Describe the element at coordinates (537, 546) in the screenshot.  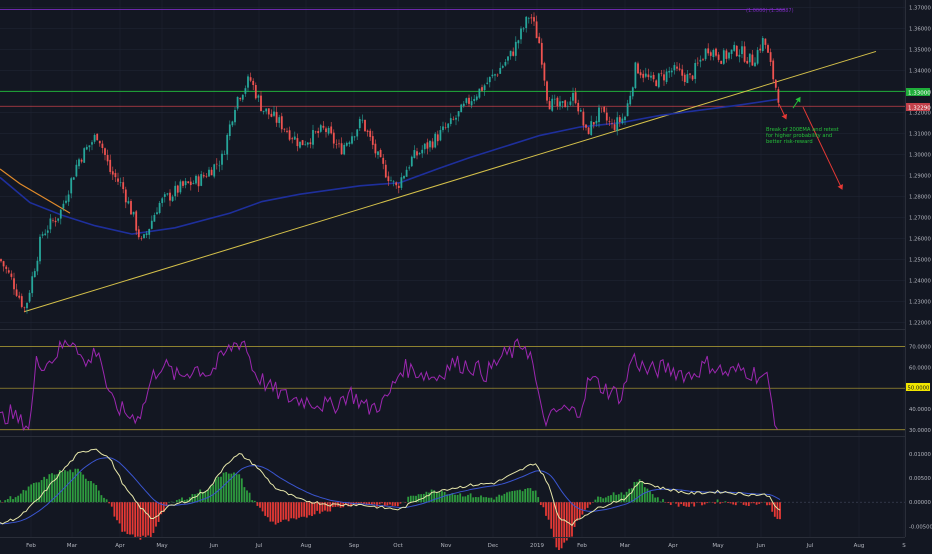
I see `time-tick-label: 2019` at that location.